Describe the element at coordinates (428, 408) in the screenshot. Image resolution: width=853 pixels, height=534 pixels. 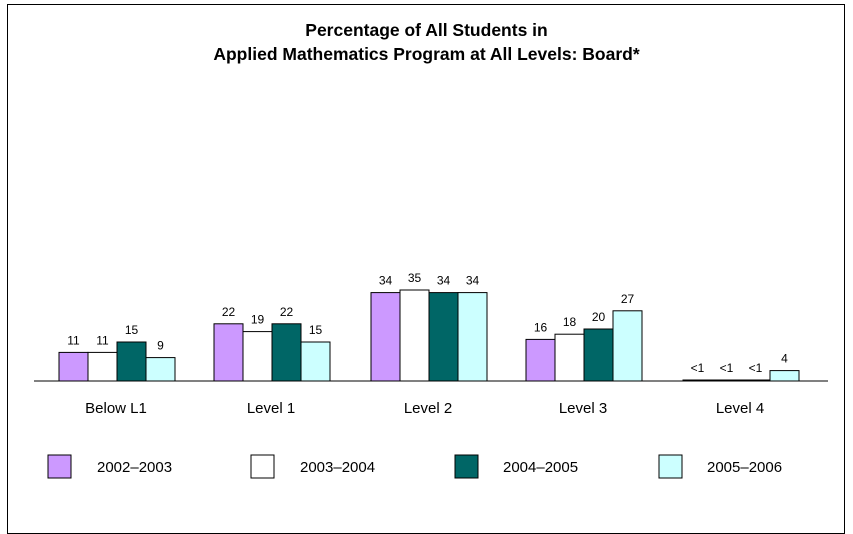
I see `x-tick-label: Level 2` at that location.